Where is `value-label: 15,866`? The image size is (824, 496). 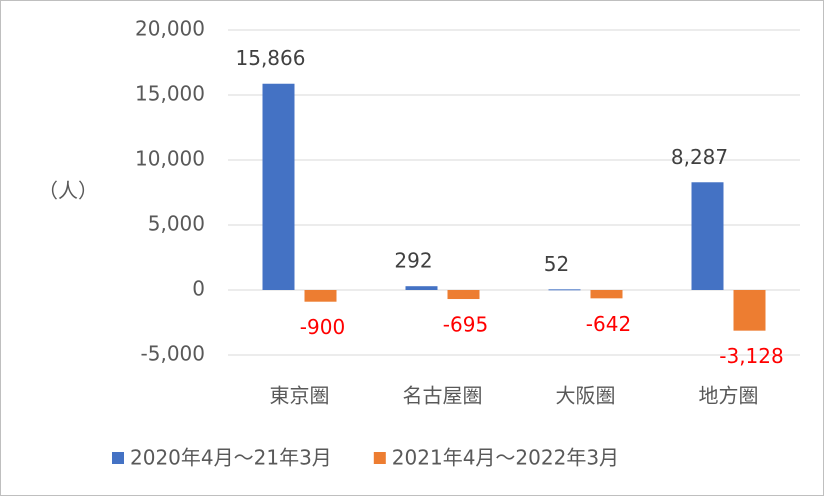 value-label: 15,866 is located at coordinates (271, 58).